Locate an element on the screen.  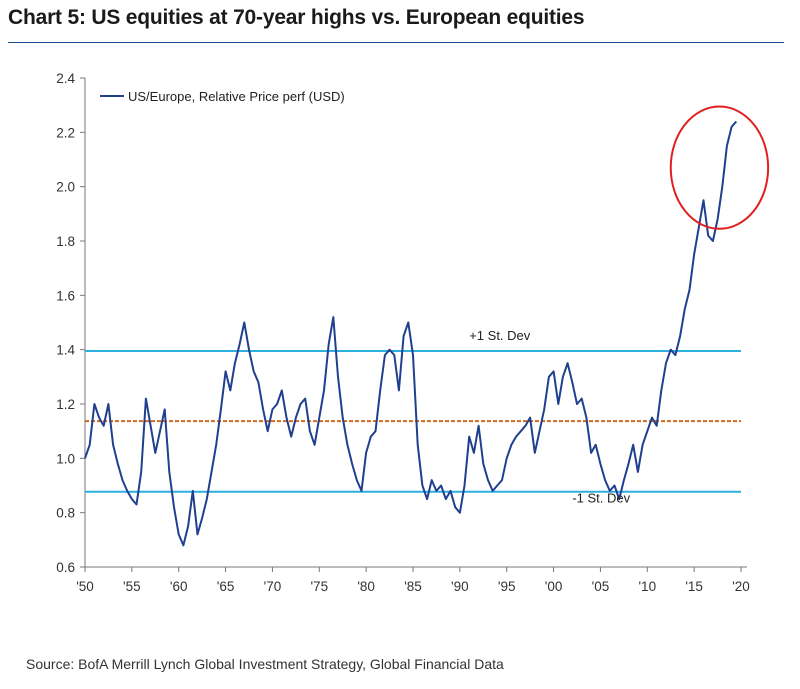
y-tick-label: 1.4 is located at coordinates (65, 350).